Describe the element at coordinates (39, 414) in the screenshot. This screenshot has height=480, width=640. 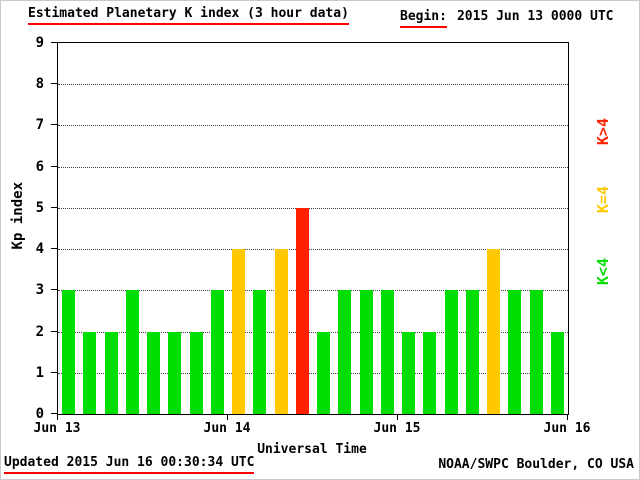
I see `y-tick-label: 0` at that location.